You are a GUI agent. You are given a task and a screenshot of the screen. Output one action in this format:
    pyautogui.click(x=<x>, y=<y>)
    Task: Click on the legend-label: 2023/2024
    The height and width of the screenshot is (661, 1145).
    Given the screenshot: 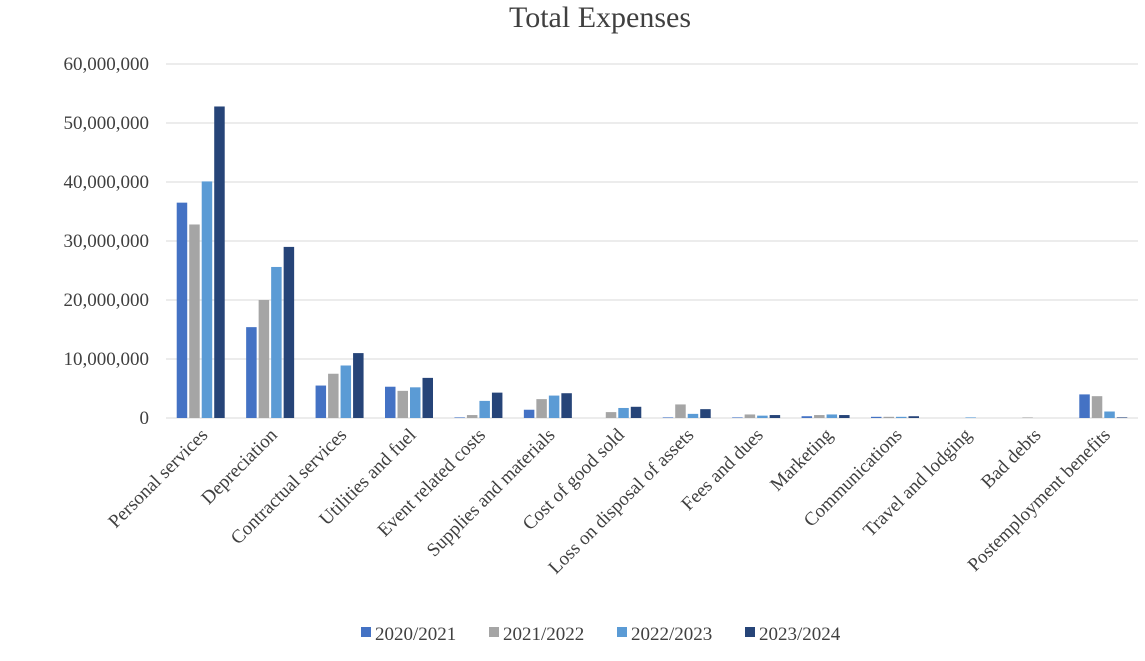 What is the action you would take?
    pyautogui.click(x=800, y=634)
    